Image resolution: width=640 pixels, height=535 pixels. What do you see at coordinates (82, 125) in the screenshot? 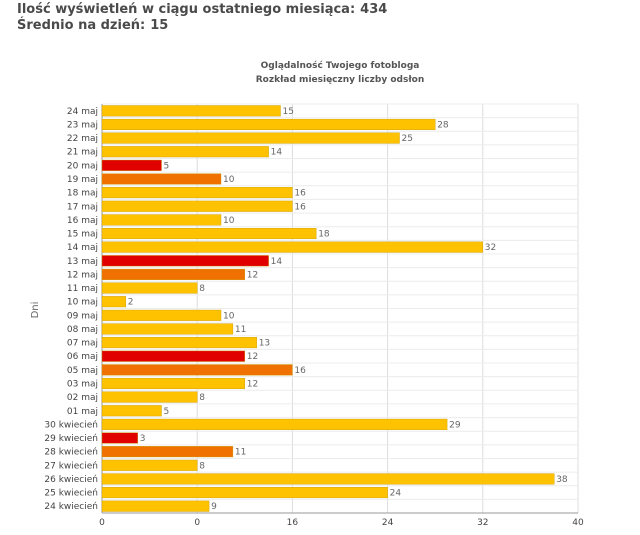
I see `category-label: 23 maj` at bounding box center [82, 125].